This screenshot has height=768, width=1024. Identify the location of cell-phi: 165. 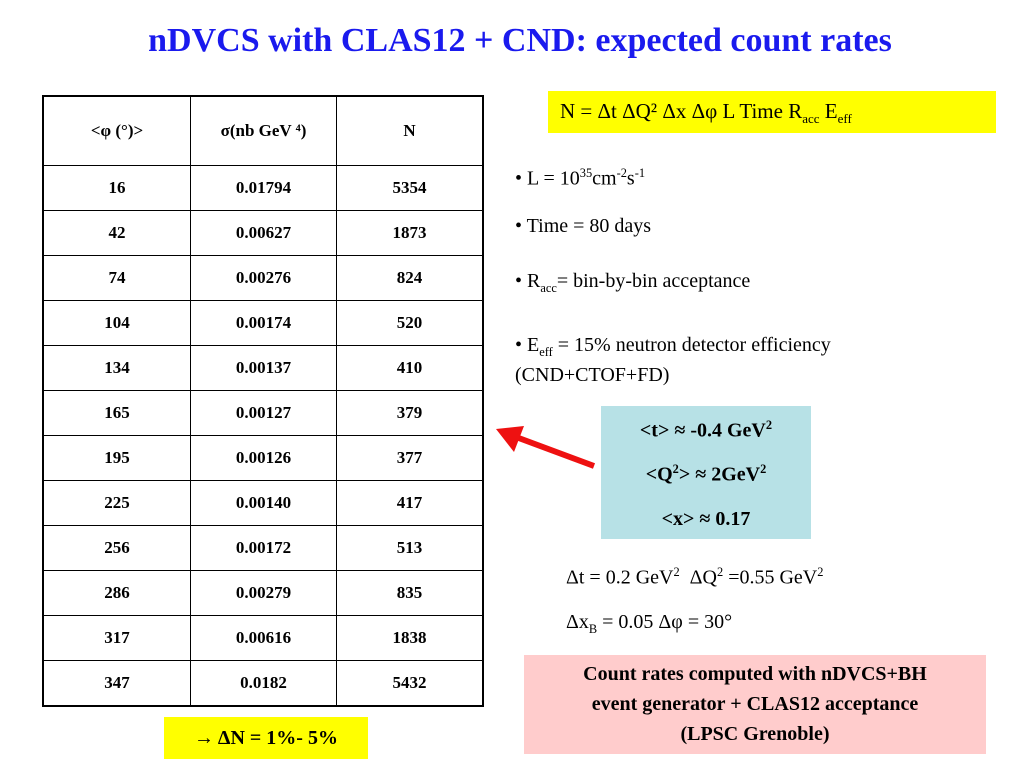
(116, 413).